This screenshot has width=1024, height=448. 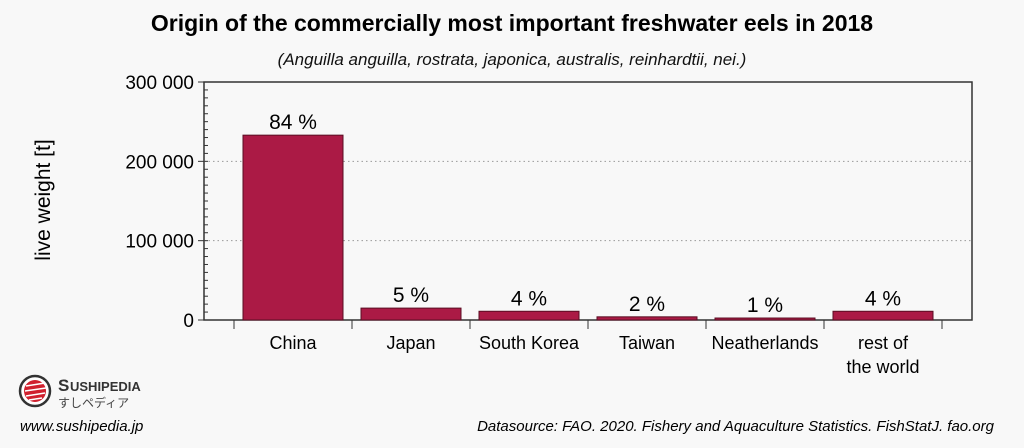 What do you see at coordinates (159, 242) in the screenshot?
I see `y-tick-label: 100 000` at bounding box center [159, 242].